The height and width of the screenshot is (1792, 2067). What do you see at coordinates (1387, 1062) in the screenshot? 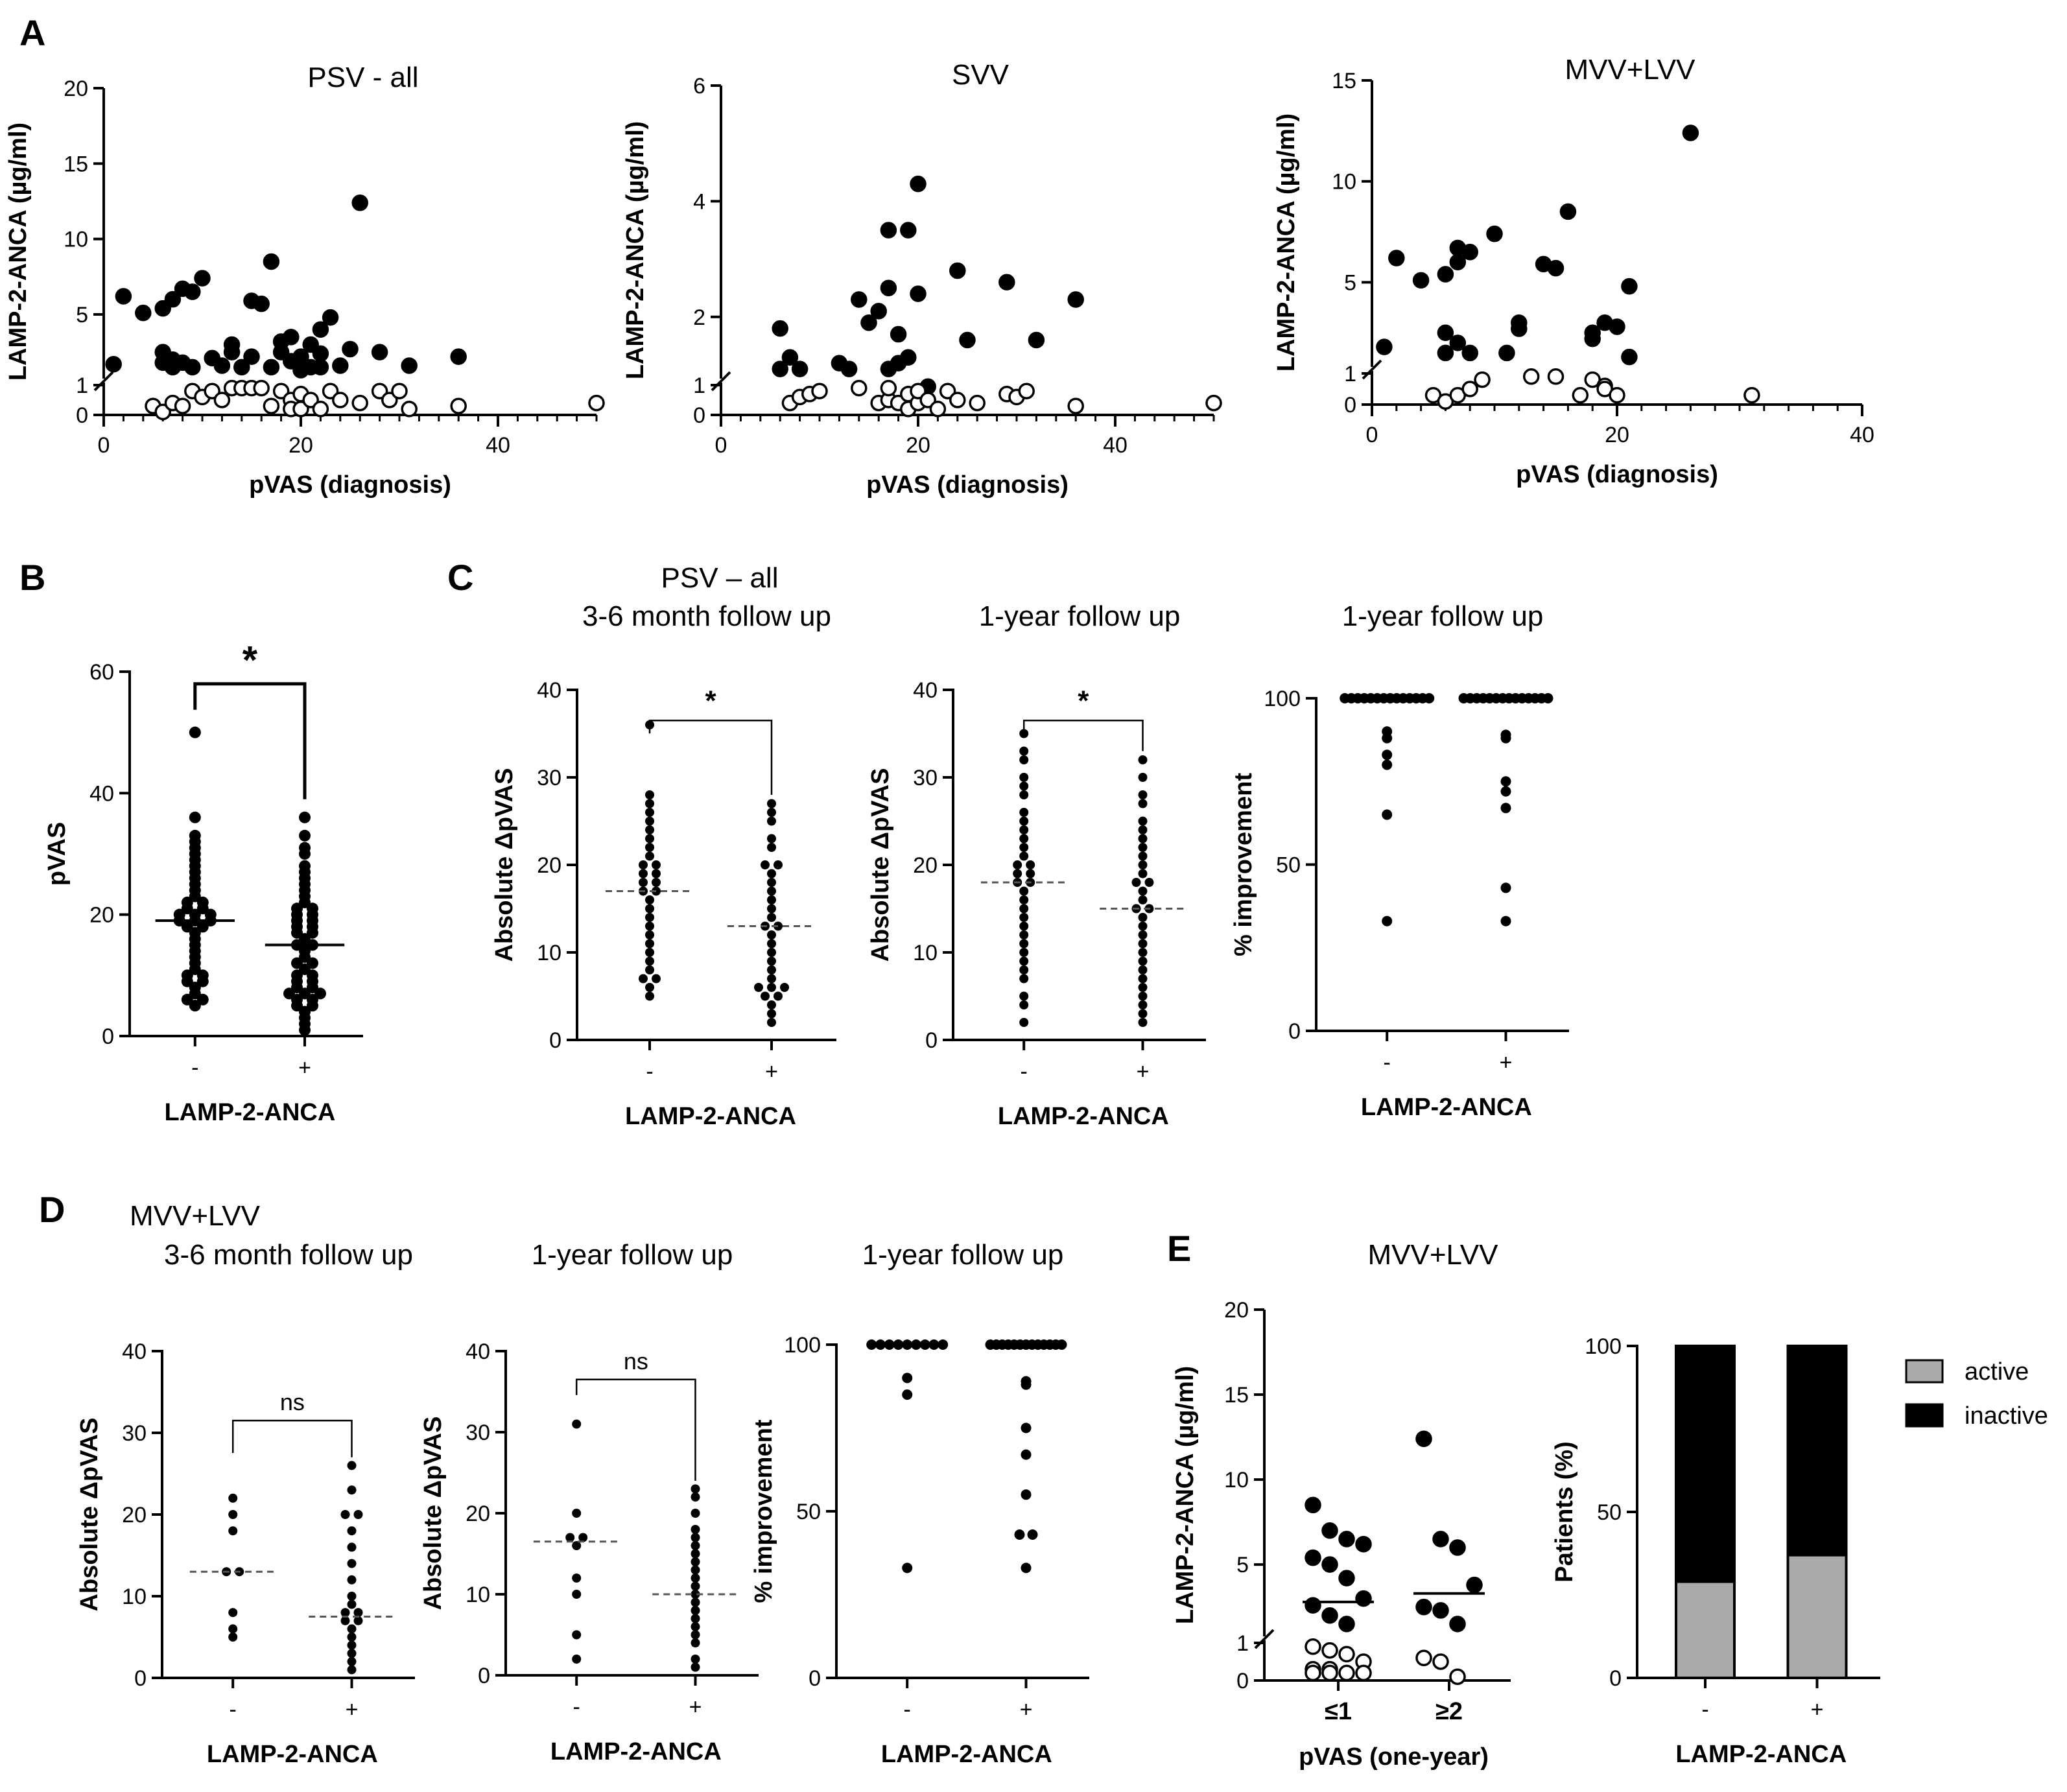
I see `x-tick-label: -` at bounding box center [1387, 1062].